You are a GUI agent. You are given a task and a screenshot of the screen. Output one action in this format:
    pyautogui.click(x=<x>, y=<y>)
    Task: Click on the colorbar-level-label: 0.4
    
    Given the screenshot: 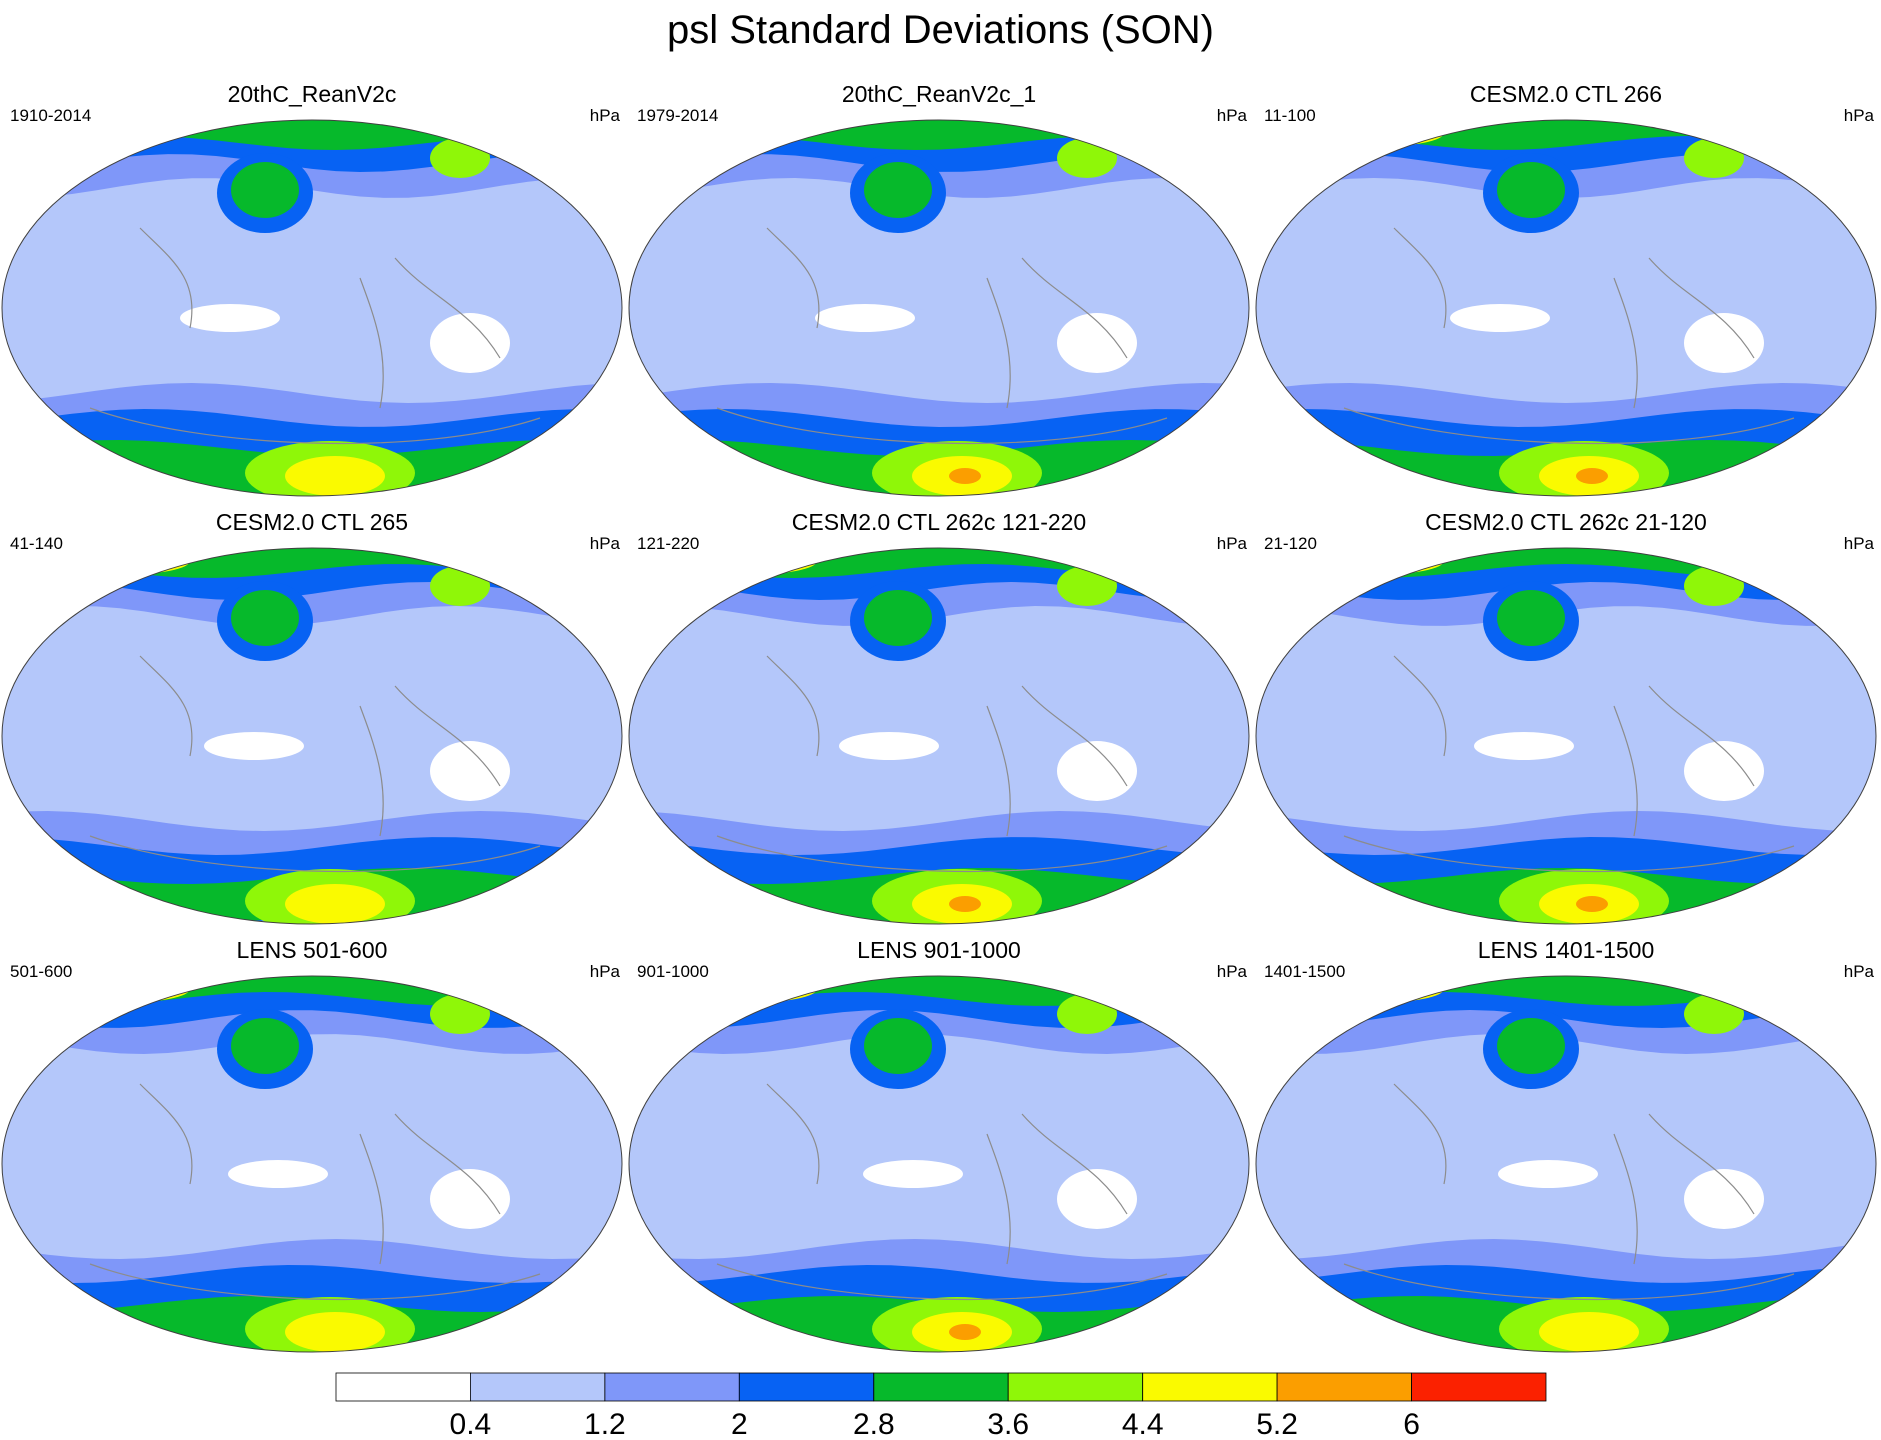 What is the action you would take?
    pyautogui.click(x=471, y=1424)
    